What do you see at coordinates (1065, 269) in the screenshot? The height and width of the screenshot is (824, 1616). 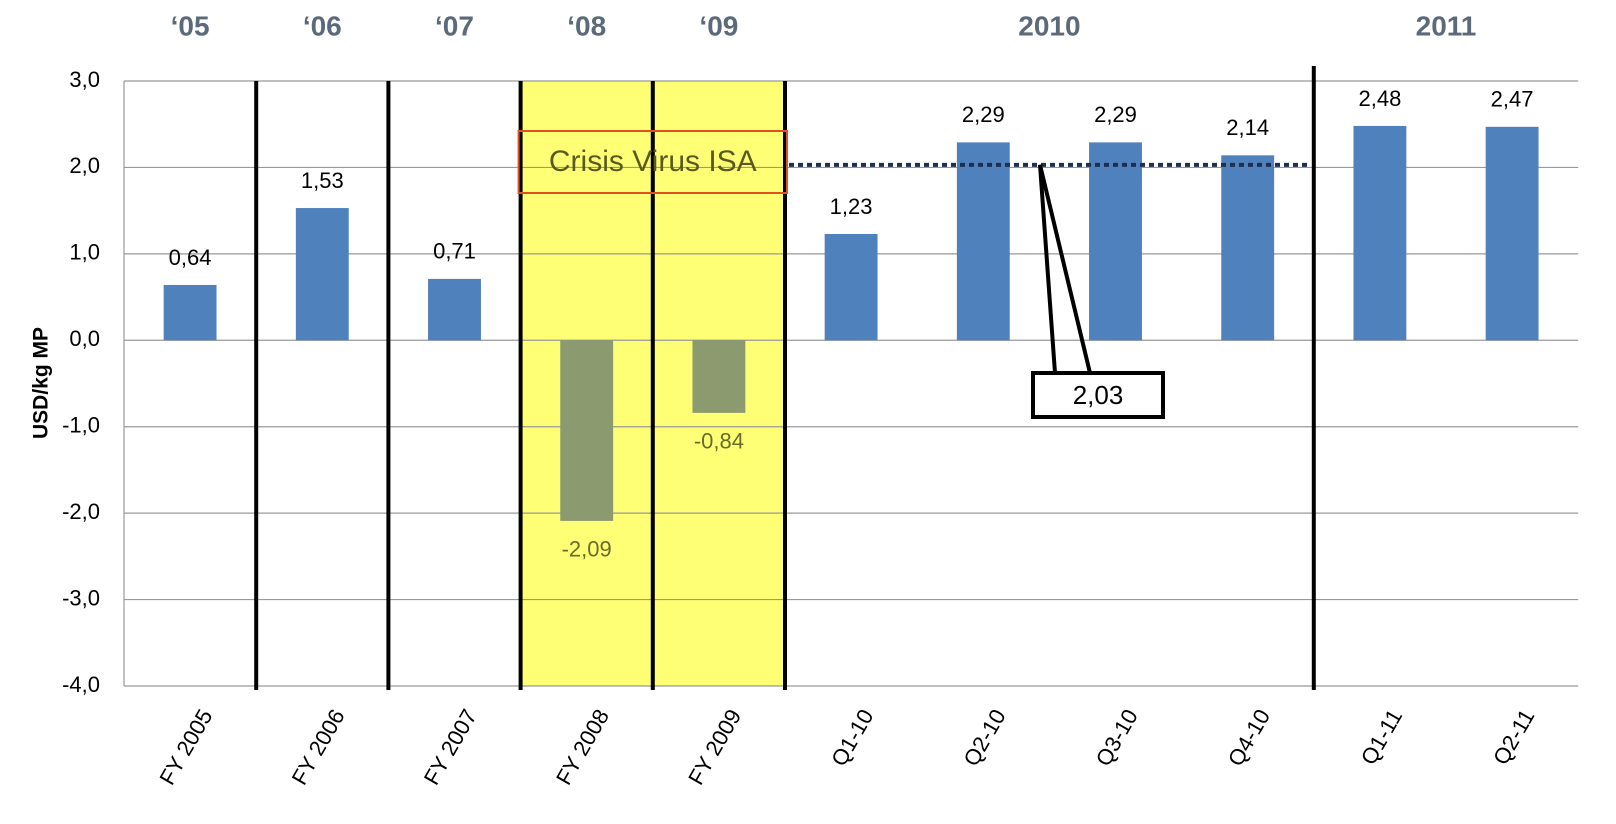 I see `callout` at bounding box center [1065, 269].